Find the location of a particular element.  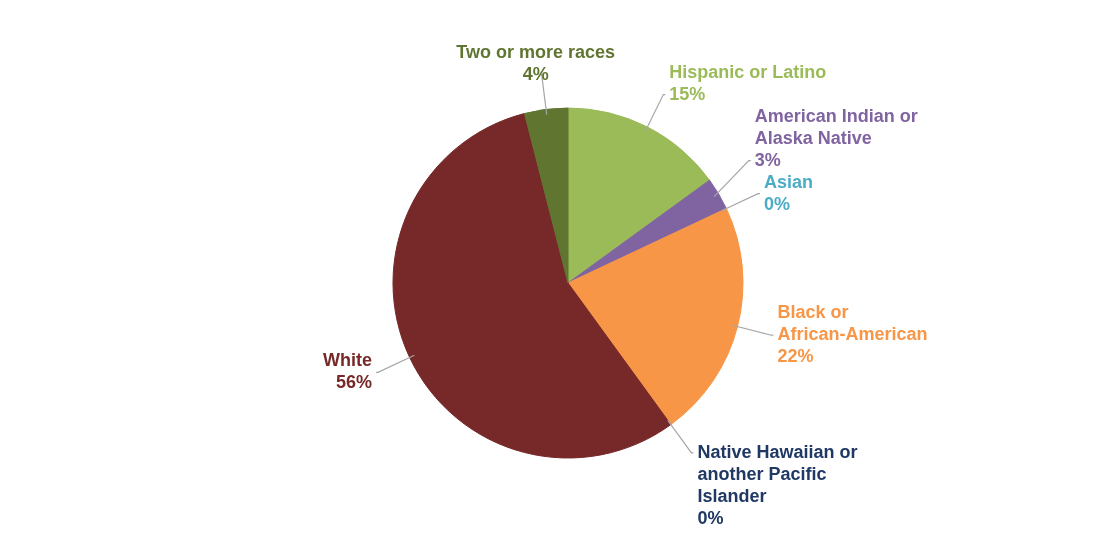

category-label: Native Hawaiian or another Pacific Islander is located at coordinates (777, 473).